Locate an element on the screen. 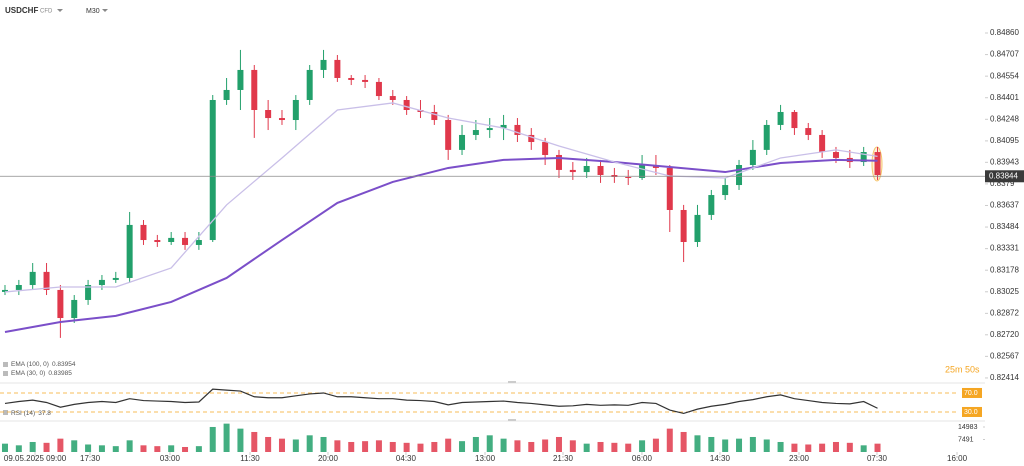  rsi-level-box is located at coordinates (972, 392).